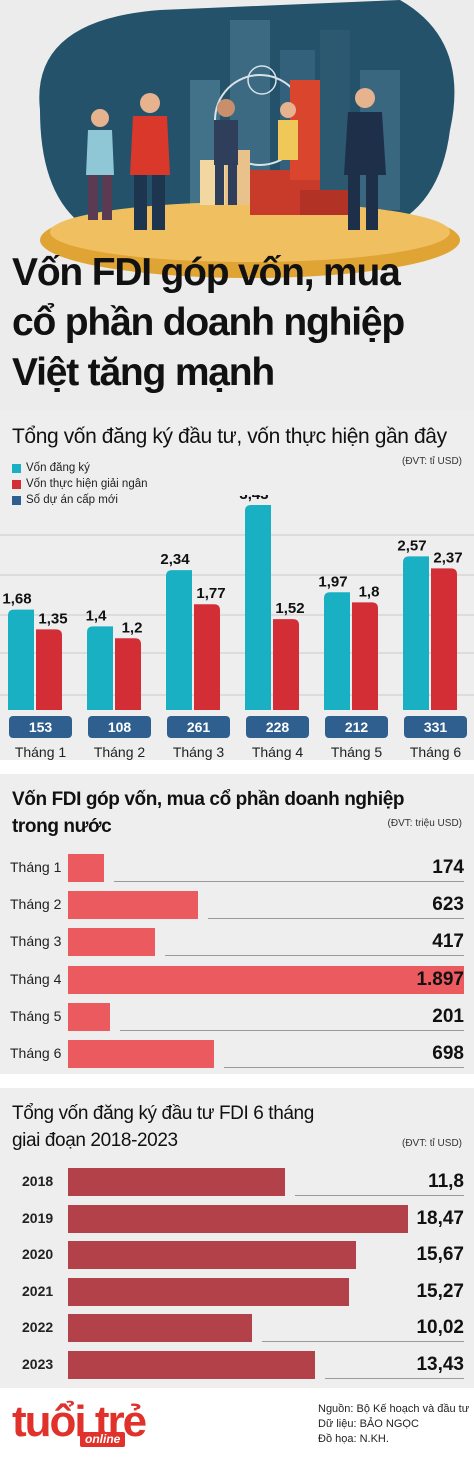 The width and height of the screenshot is (474, 1464). Describe the element at coordinates (38, 1364) in the screenshot. I see `hbar-category-label: 2023` at that location.